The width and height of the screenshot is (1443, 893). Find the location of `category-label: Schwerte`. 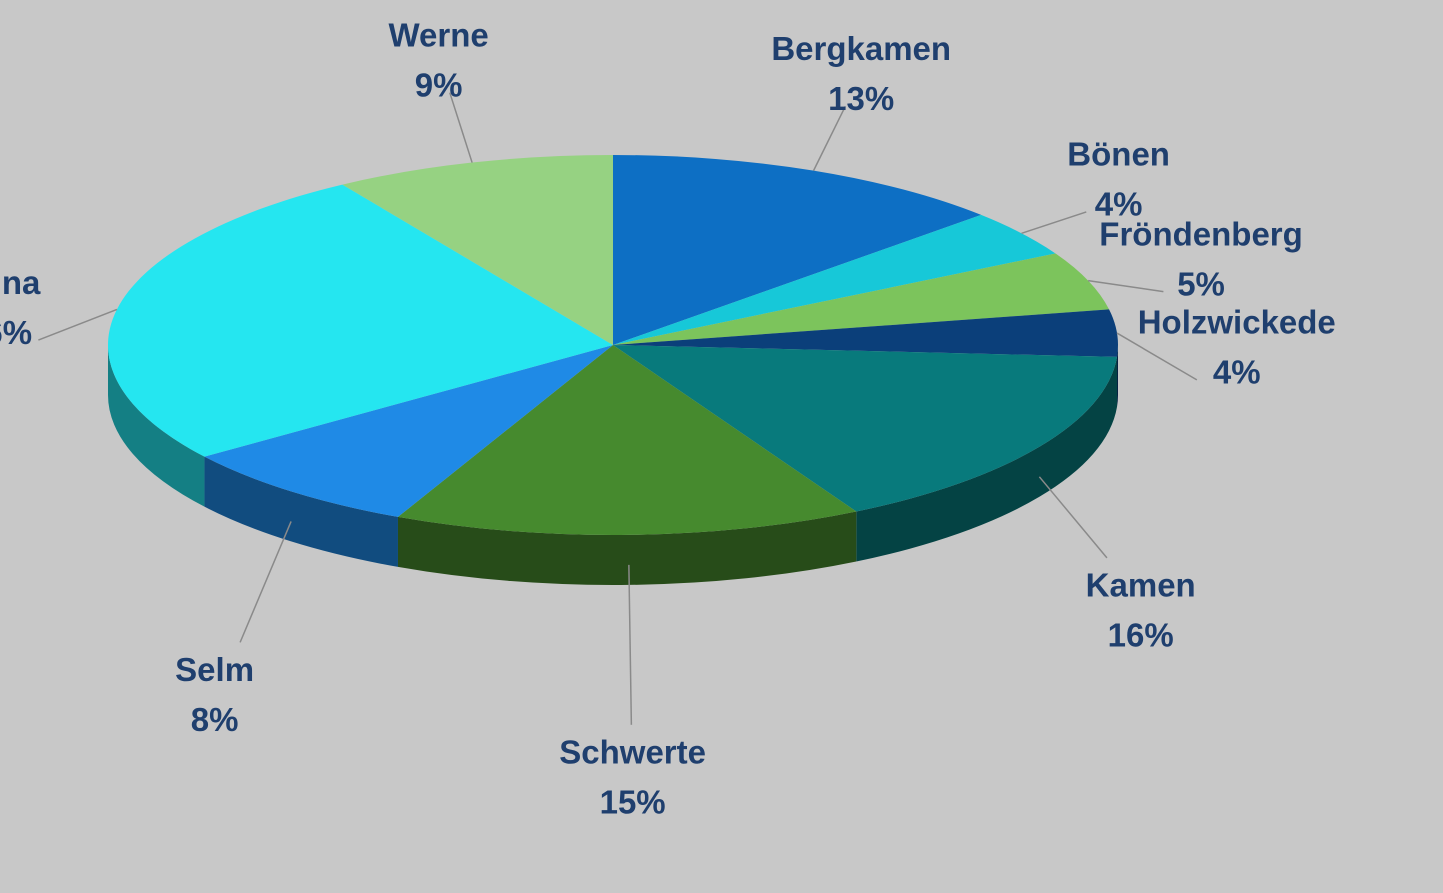

category-label: Schwerte is located at coordinates (632, 752).